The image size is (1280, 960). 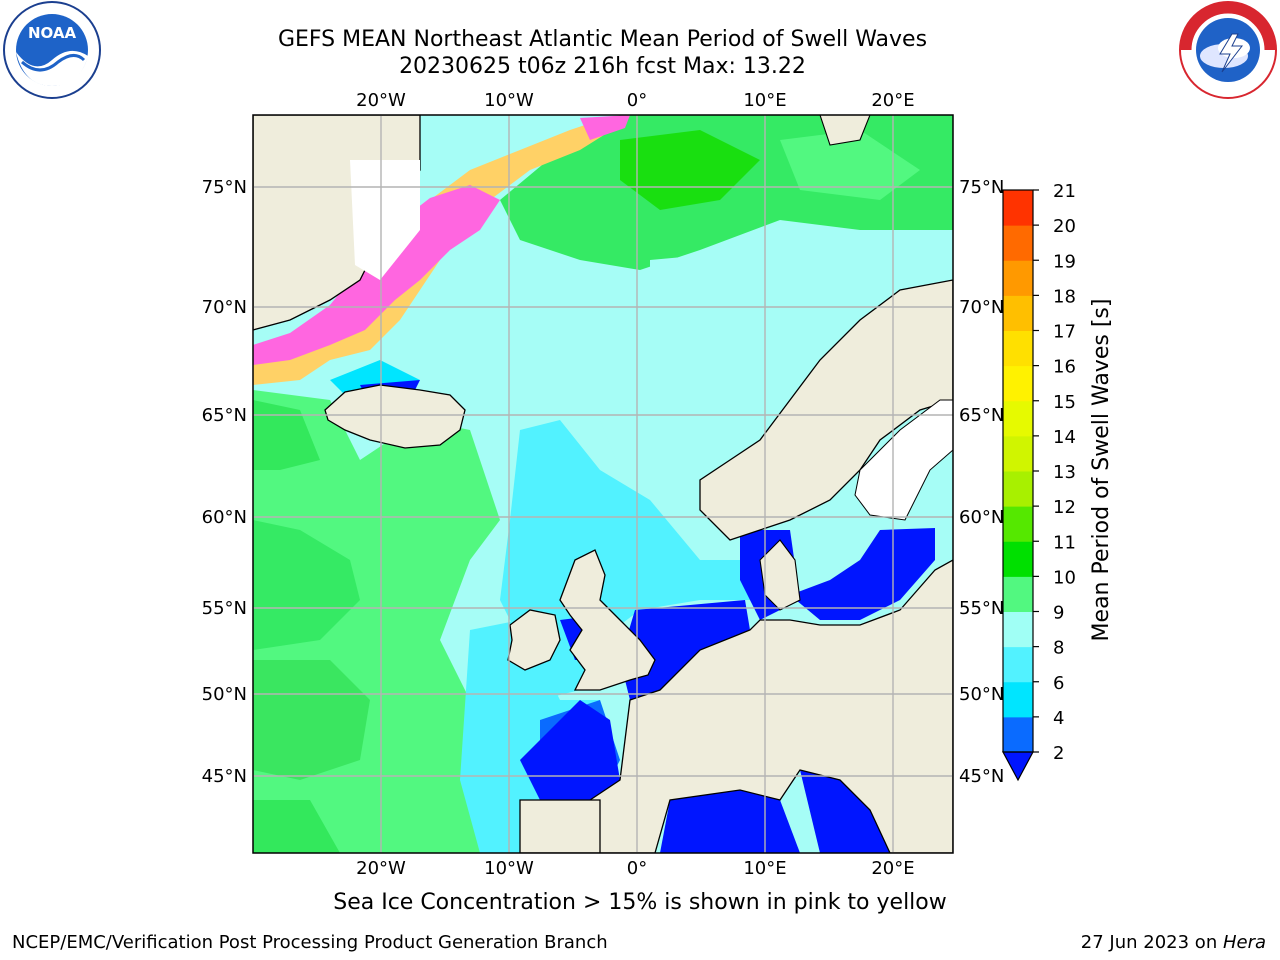 I want to click on colorbar-tick-label: 9, so click(x=1058, y=613).